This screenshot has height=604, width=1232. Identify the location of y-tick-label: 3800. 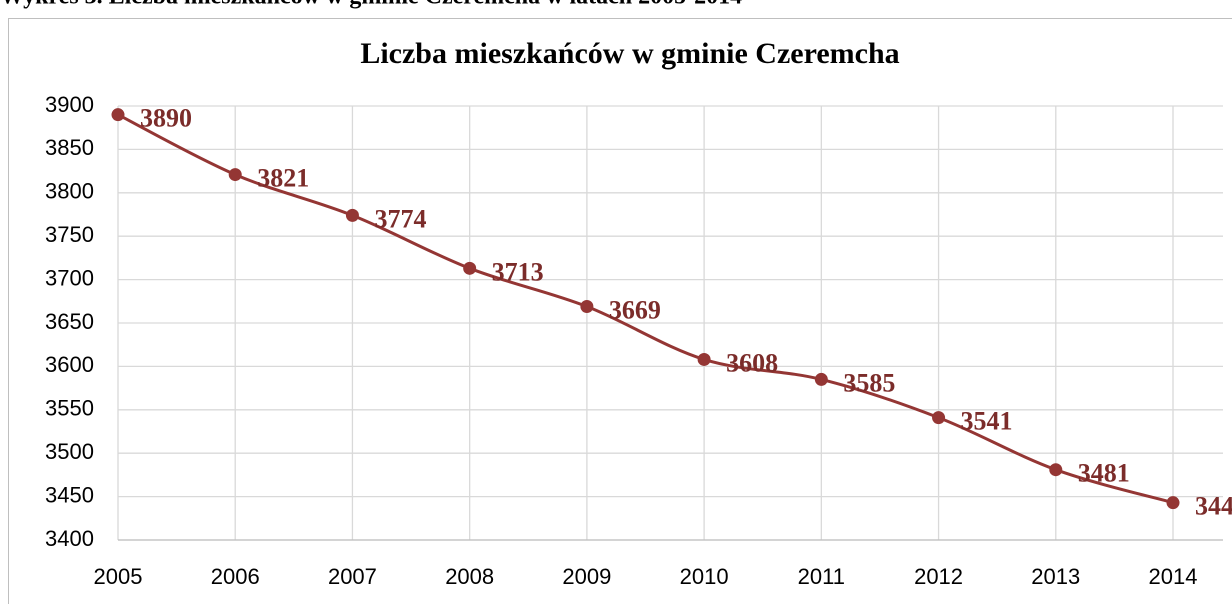
(69, 191).